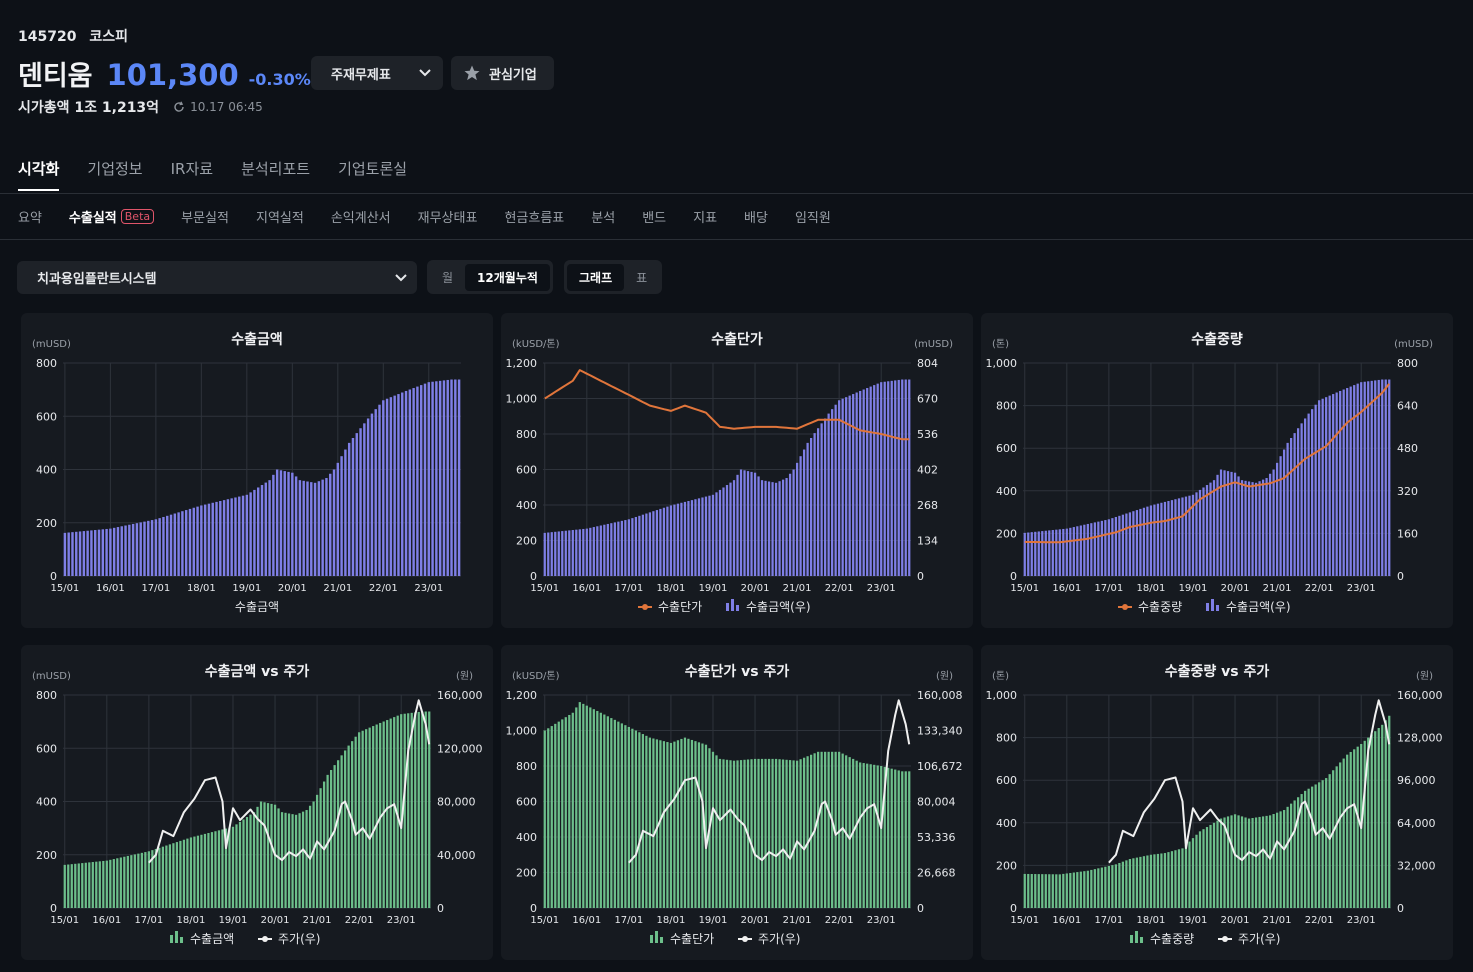  Describe the element at coordinates (115, 169) in the screenshot. I see `tab-company-info: 기업정보` at that location.